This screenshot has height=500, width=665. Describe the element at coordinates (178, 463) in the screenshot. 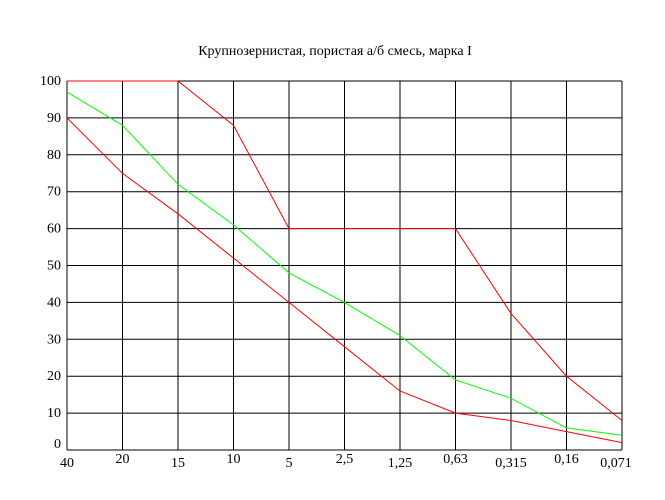

I see `x-tick-label: 15` at that location.